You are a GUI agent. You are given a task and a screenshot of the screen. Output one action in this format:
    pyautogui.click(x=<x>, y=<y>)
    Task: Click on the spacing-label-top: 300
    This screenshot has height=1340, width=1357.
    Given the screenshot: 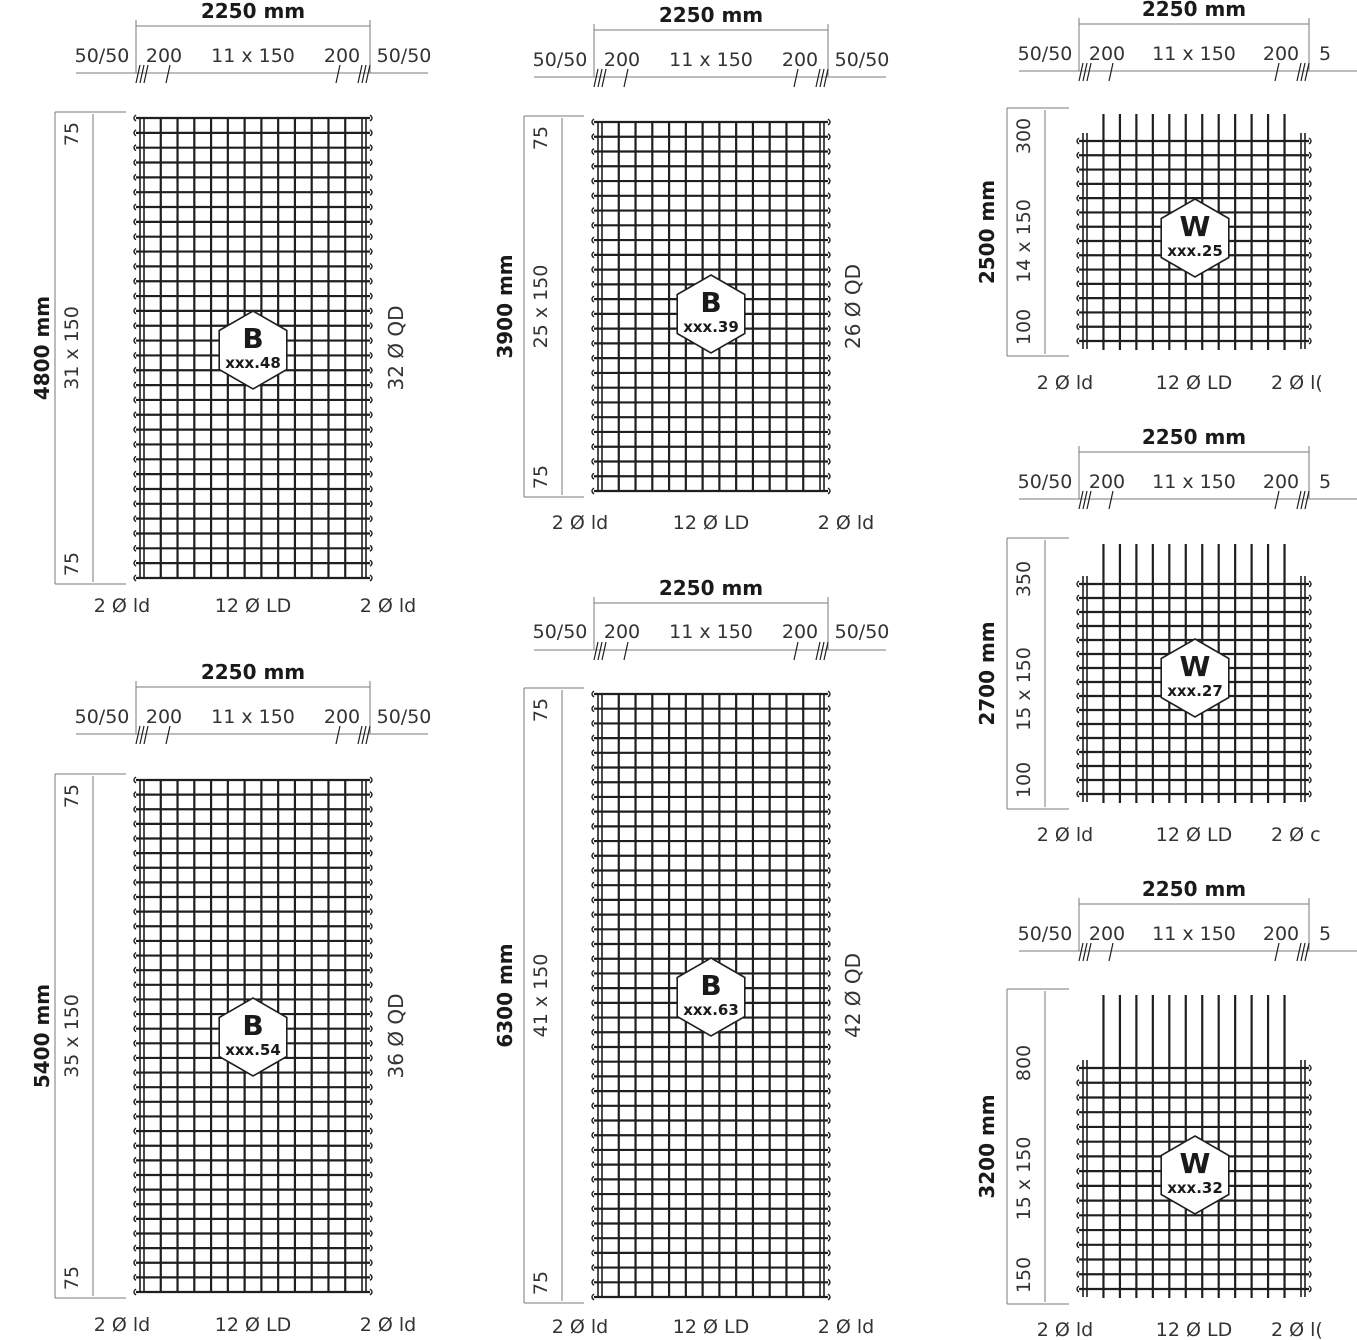 What is the action you would take?
    pyautogui.click(x=1024, y=136)
    